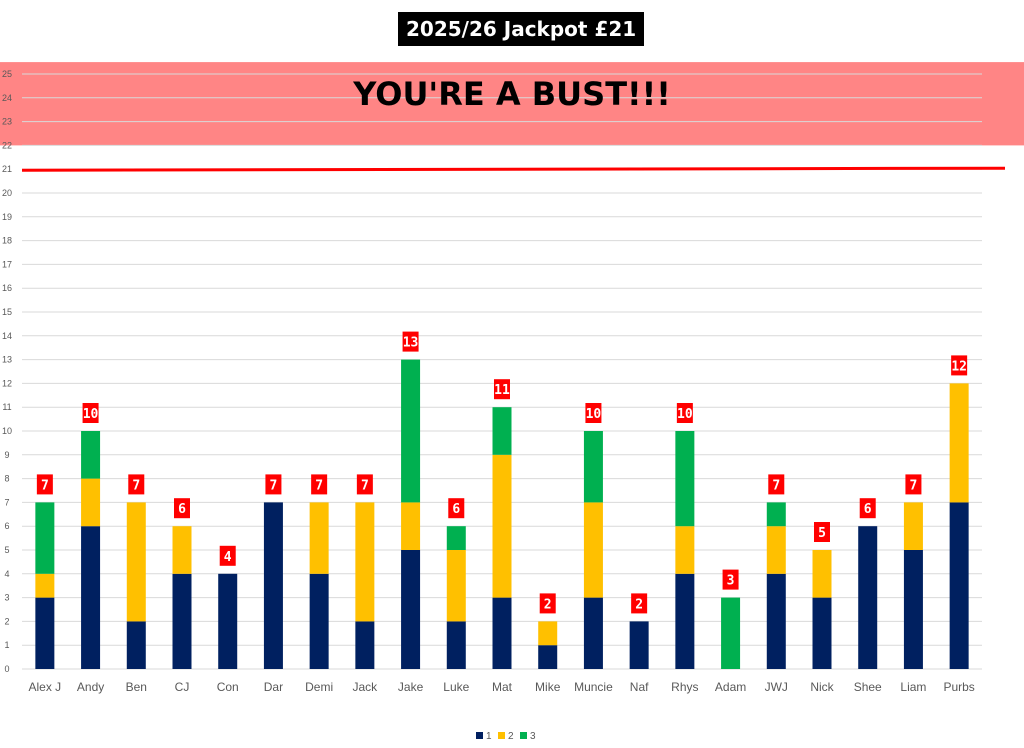 The image size is (1024, 748). I want to click on bust-banner: YOU'RE A BUST!!!, so click(511, 94).